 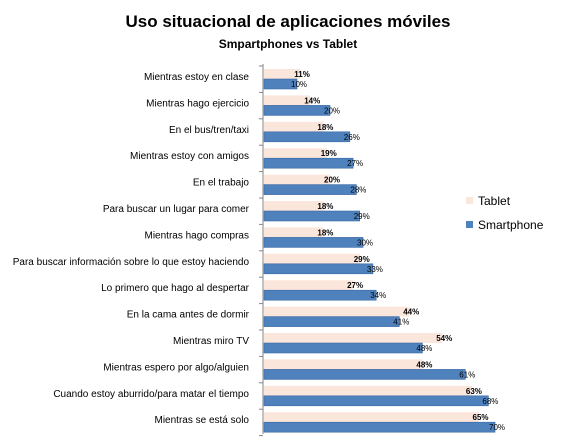 I want to click on bar-smartphone-mientras-hago-compras, so click(x=313, y=242).